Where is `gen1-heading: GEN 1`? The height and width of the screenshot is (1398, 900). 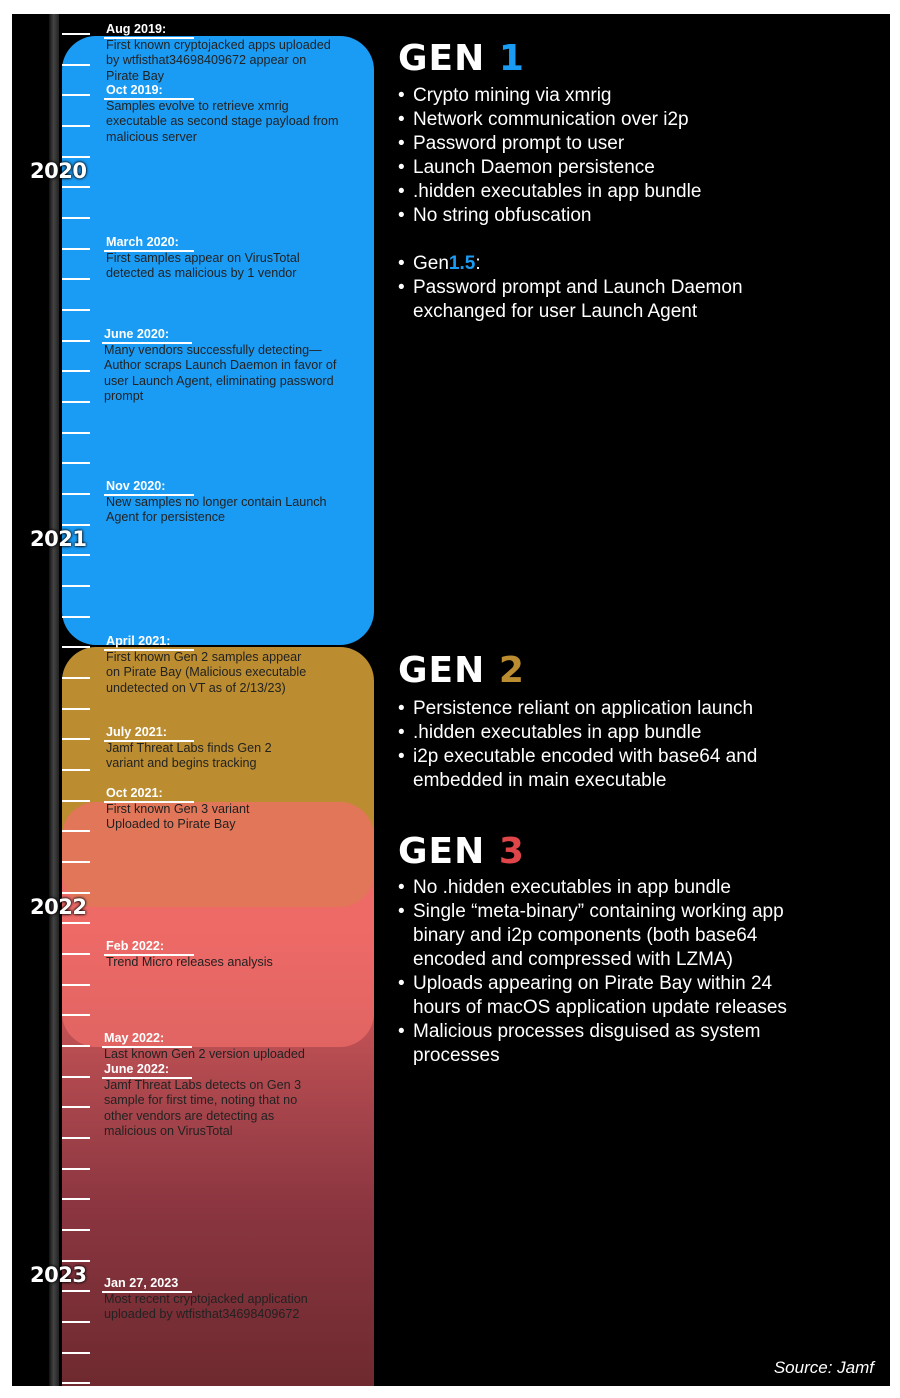
gen1-heading: GEN 1 is located at coordinates (461, 58).